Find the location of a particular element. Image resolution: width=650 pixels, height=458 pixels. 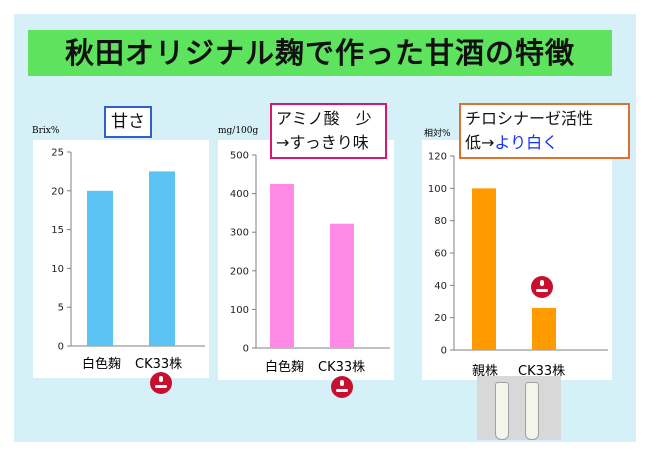

chart-3-category-1: 親株 is located at coordinates (485, 371).